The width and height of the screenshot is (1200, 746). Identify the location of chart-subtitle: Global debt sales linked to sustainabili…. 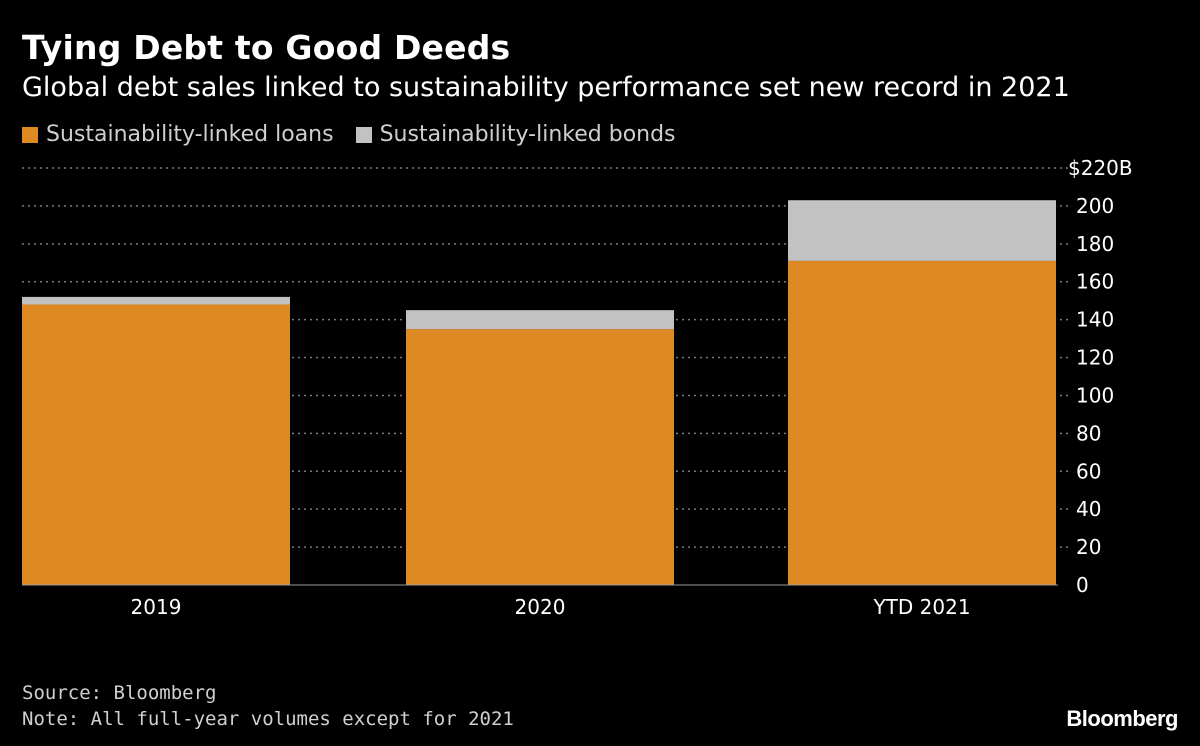
(546, 87).